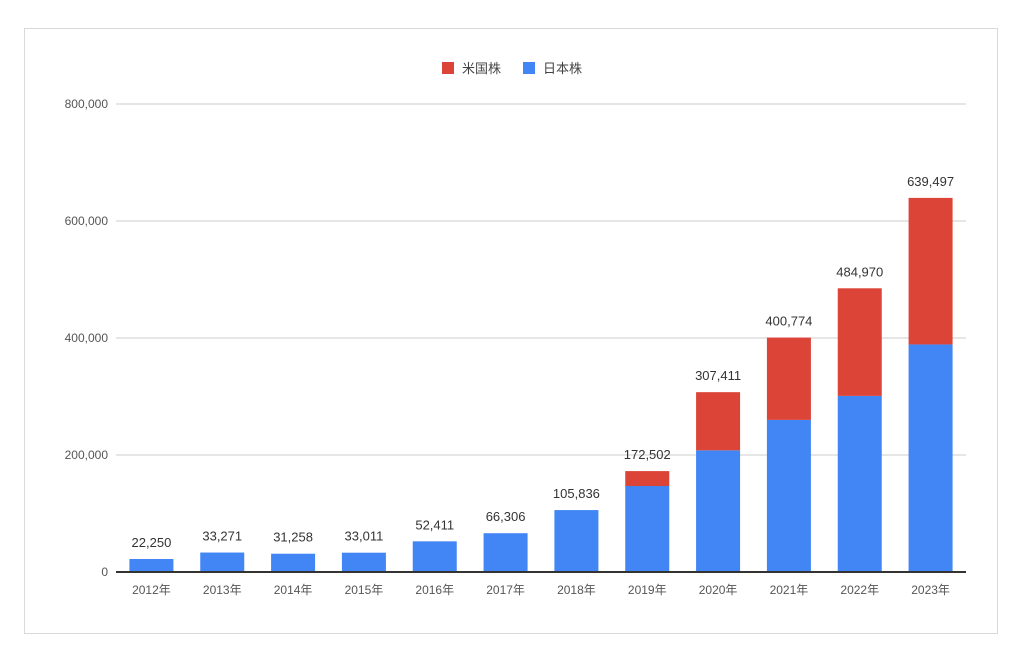 The width and height of the screenshot is (1024, 659). Describe the element at coordinates (364, 590) in the screenshot. I see `x-tick-label: 2015年` at that location.